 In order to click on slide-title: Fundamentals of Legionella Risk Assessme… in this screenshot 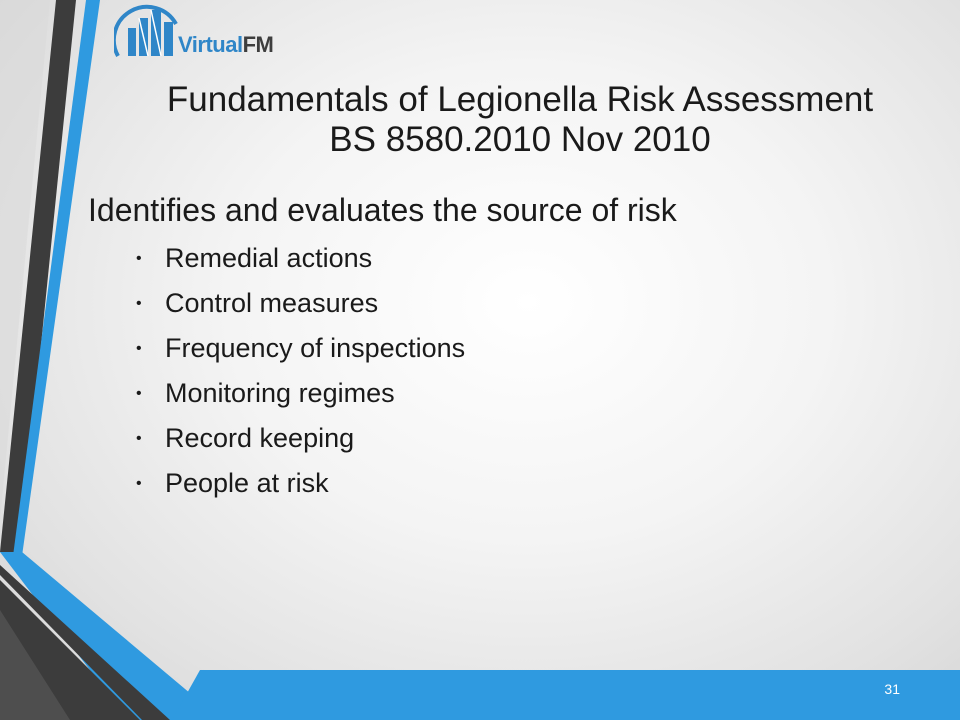, I will do `click(520, 120)`.